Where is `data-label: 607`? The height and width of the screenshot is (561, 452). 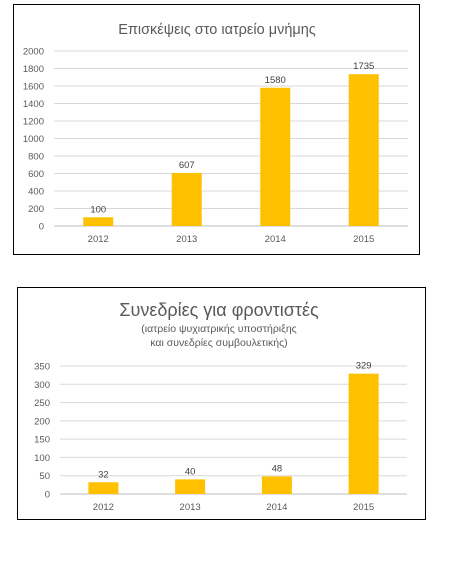 data-label: 607 is located at coordinates (187, 165).